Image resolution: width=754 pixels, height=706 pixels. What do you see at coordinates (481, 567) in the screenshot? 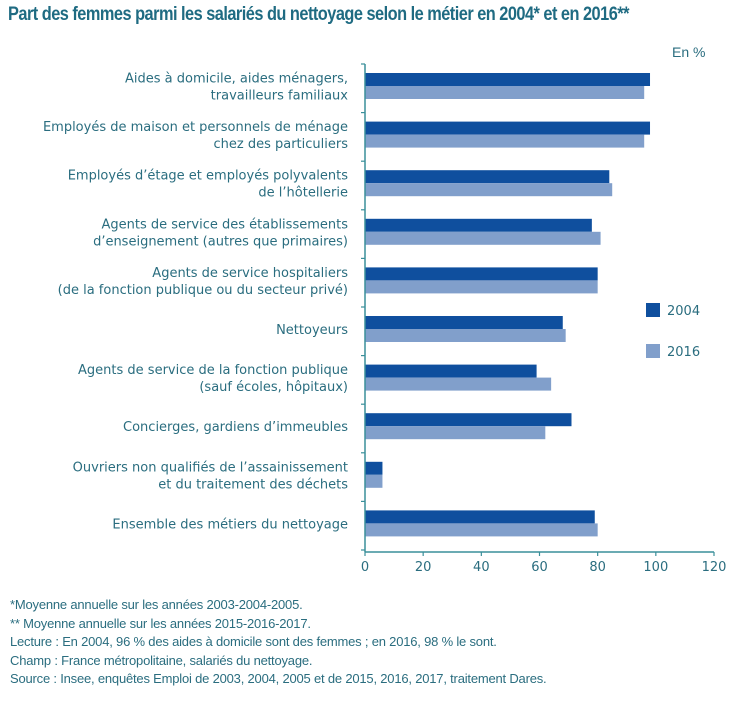
I see `x-tick-label-40: 40` at bounding box center [481, 567].